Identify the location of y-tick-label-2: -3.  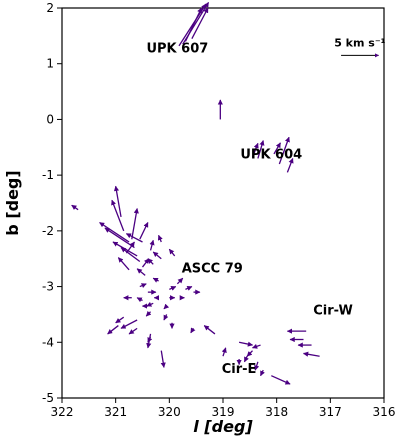
(48, 287).